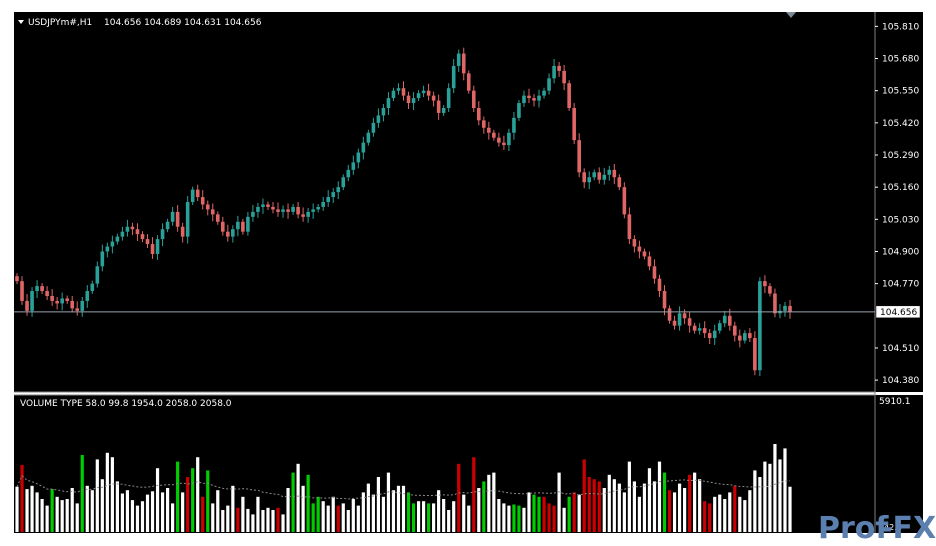 This screenshot has height=546, width=936. Describe the element at coordinates (899, 202) in the screenshot. I see `price-axis` at that location.